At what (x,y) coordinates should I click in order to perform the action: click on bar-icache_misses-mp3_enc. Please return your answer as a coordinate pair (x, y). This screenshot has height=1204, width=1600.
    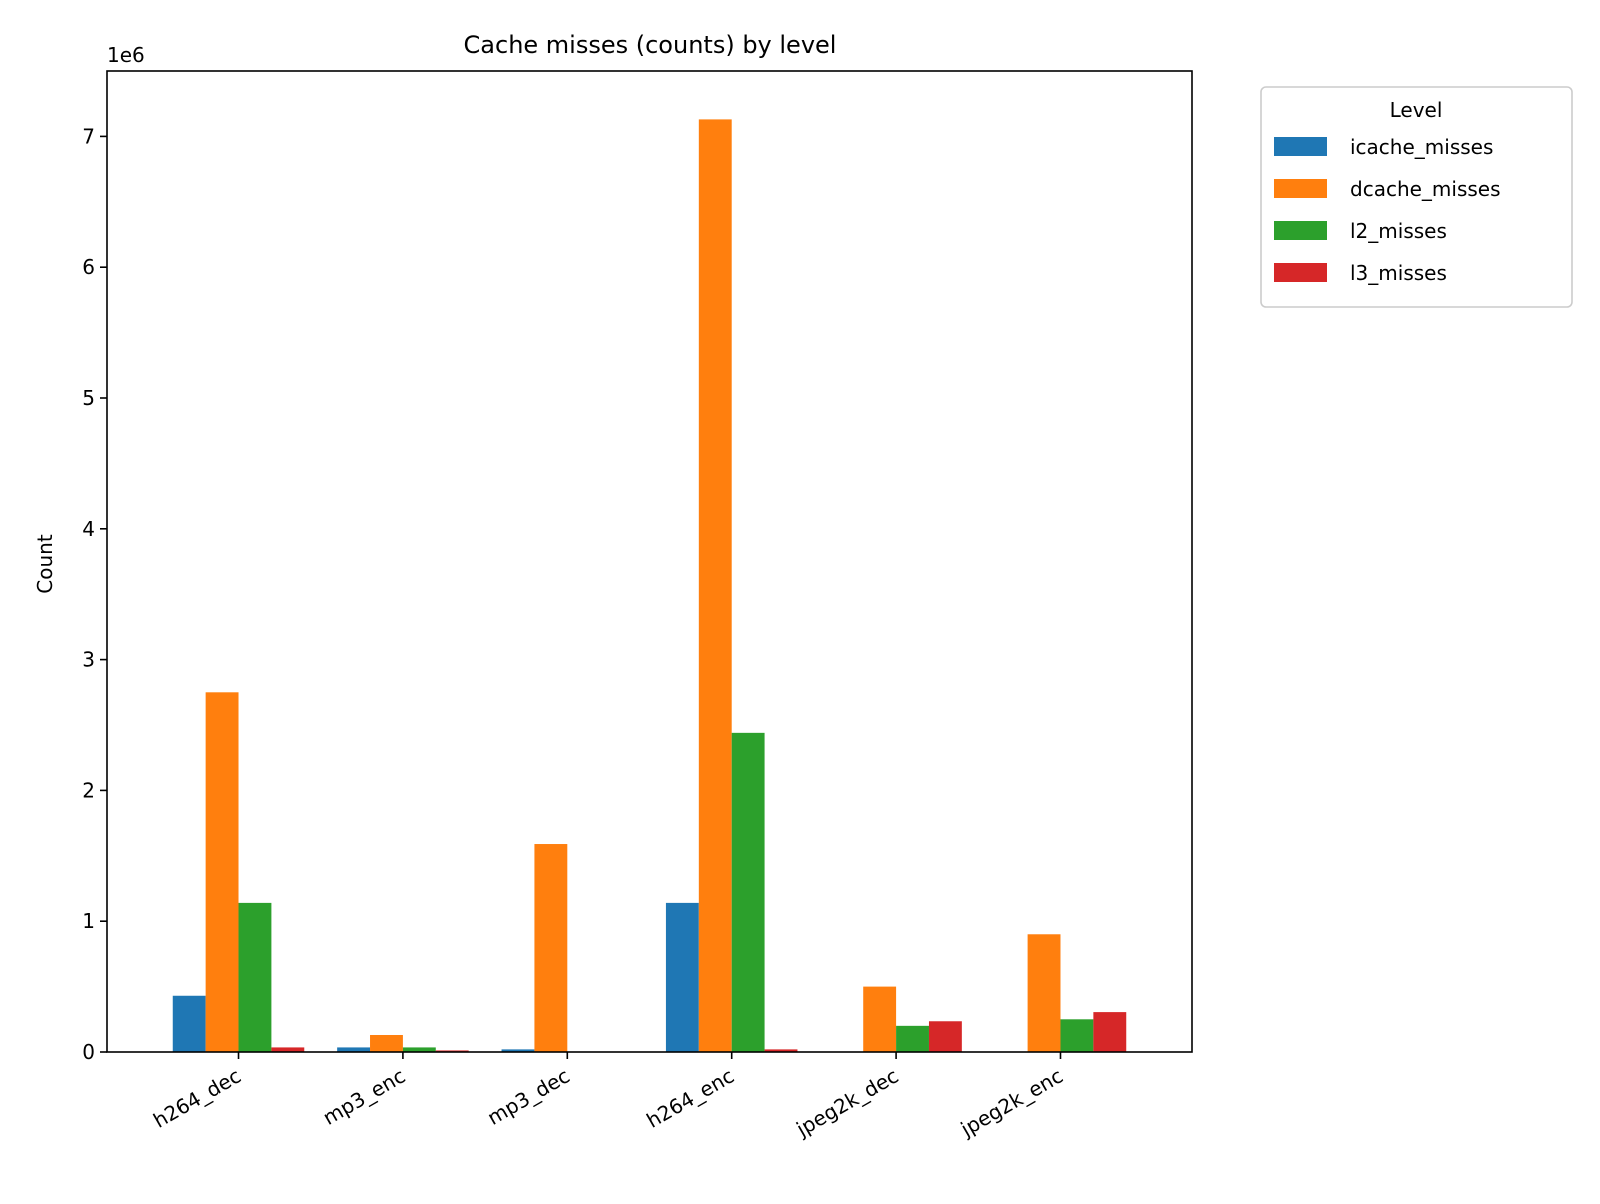
    Looking at the image, I should click on (354, 1049).